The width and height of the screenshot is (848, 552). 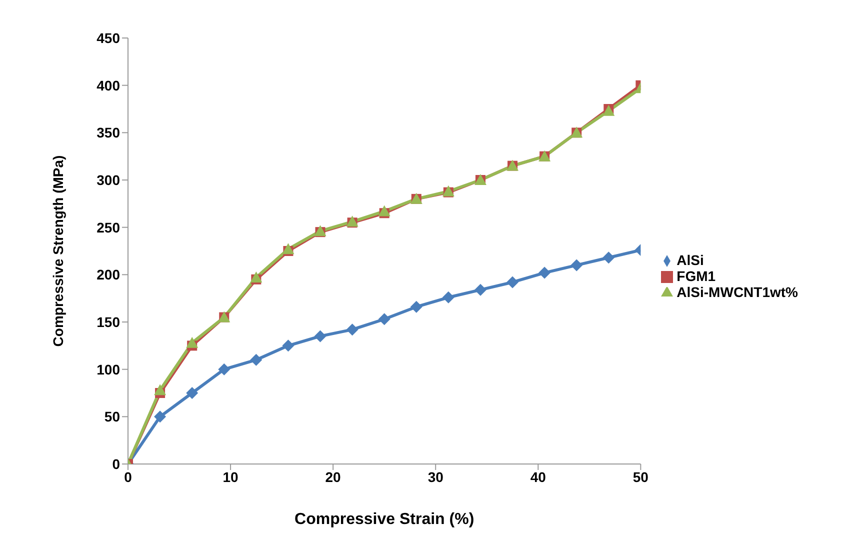 I want to click on y-axis-title: Compressive Strength (MPa), so click(x=58, y=251).